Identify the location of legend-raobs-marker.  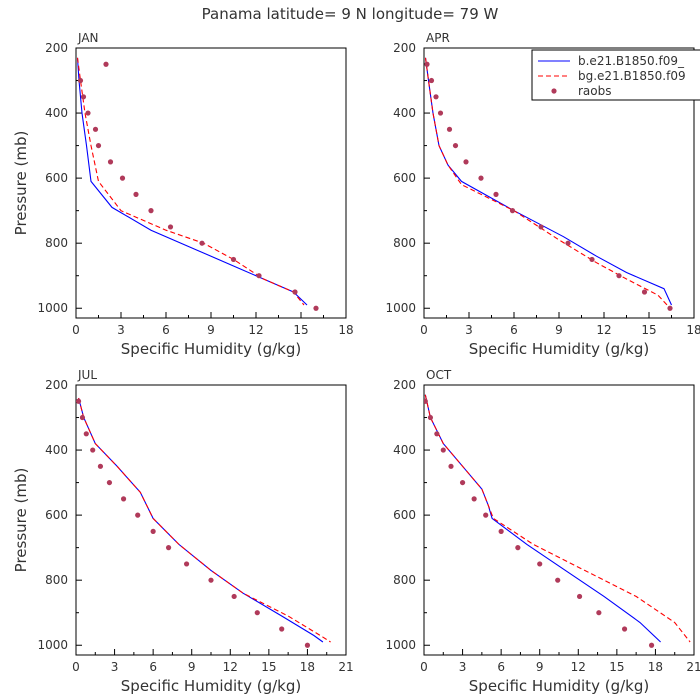
(554, 91).